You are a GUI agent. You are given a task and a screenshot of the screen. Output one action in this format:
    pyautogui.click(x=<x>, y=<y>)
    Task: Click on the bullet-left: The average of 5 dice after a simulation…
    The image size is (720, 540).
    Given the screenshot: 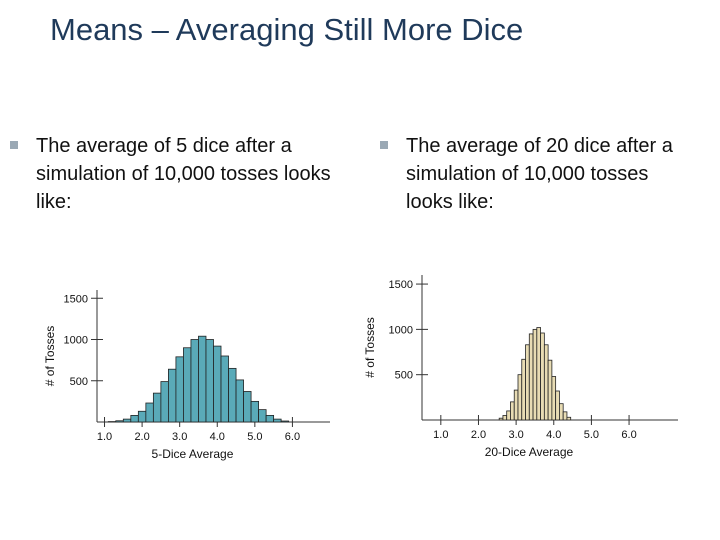 What is the action you would take?
    pyautogui.click(x=180, y=174)
    